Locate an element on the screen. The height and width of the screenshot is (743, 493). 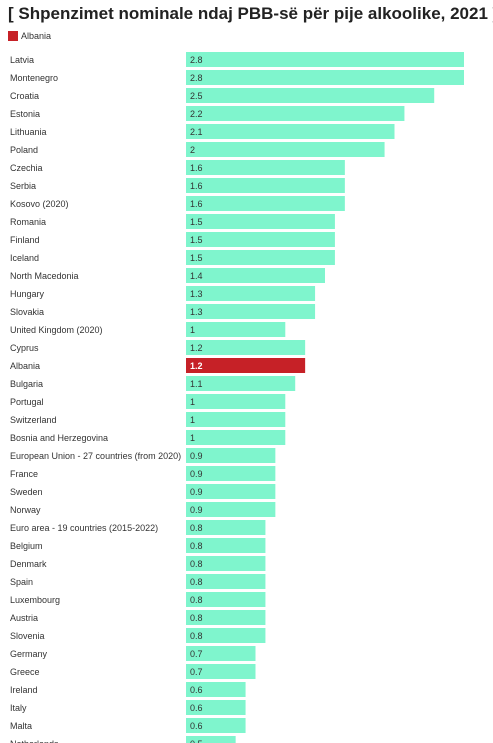
bar-switzerland is located at coordinates (236, 419).